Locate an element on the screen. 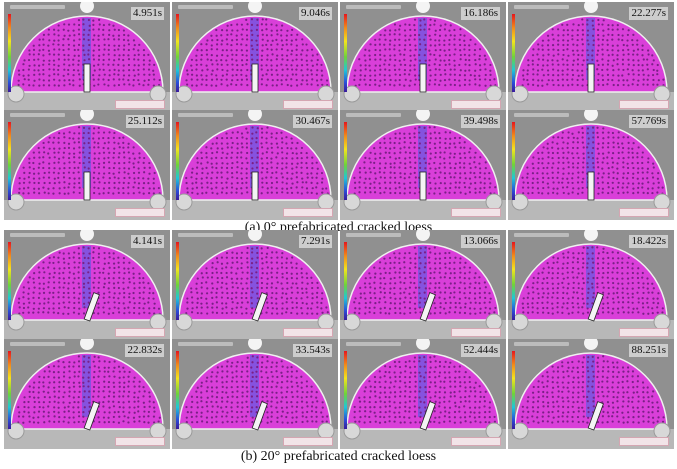 The height and width of the screenshot is (469, 677). timestamp-label: 30.467s is located at coordinates (312, 121).